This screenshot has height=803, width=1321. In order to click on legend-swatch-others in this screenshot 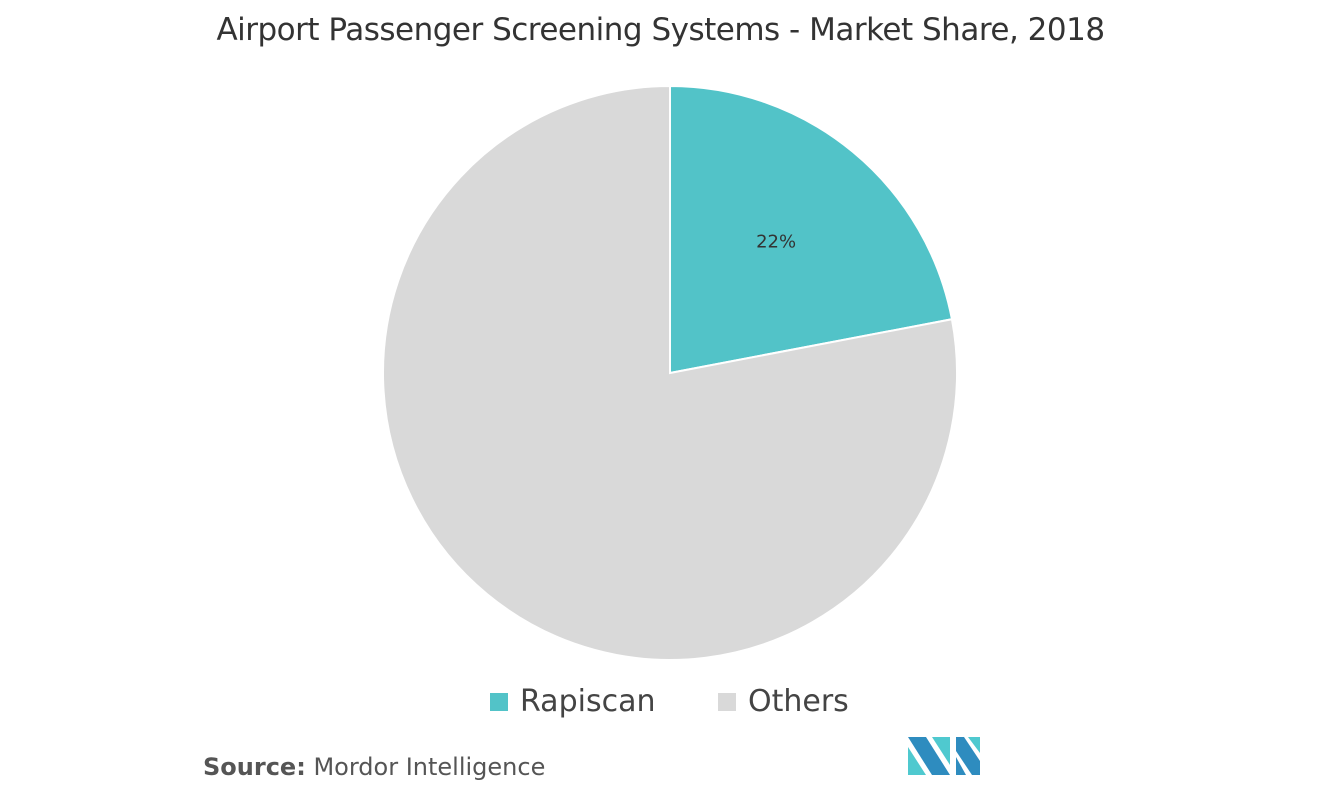, I will do `click(727, 701)`.